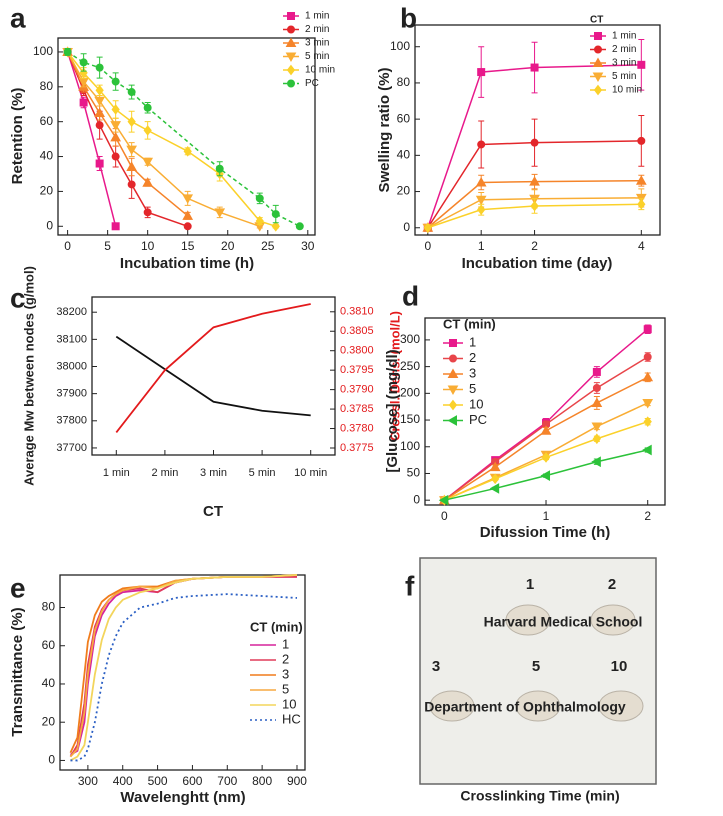  What do you see at coordinates (320, 70) in the screenshot?
I see `legend-label: 10 min` at bounding box center [320, 70].